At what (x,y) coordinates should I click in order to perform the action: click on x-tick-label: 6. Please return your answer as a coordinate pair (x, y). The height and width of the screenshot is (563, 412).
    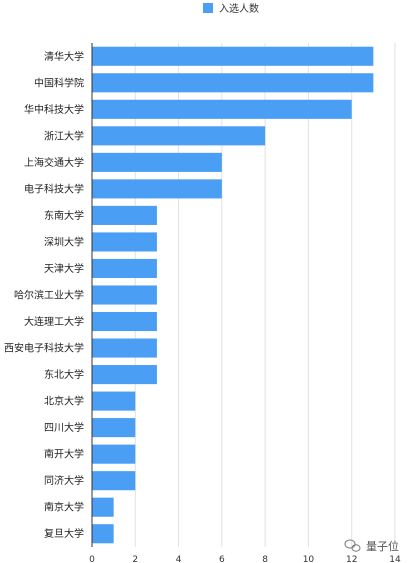
    Looking at the image, I should click on (222, 559).